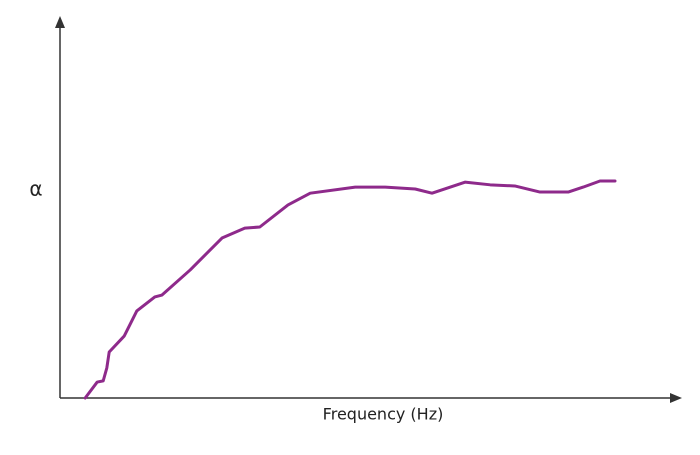 The width and height of the screenshot is (700, 455). Describe the element at coordinates (383, 414) in the screenshot. I see `x-axis-label: Frequency (Hz)` at that location.